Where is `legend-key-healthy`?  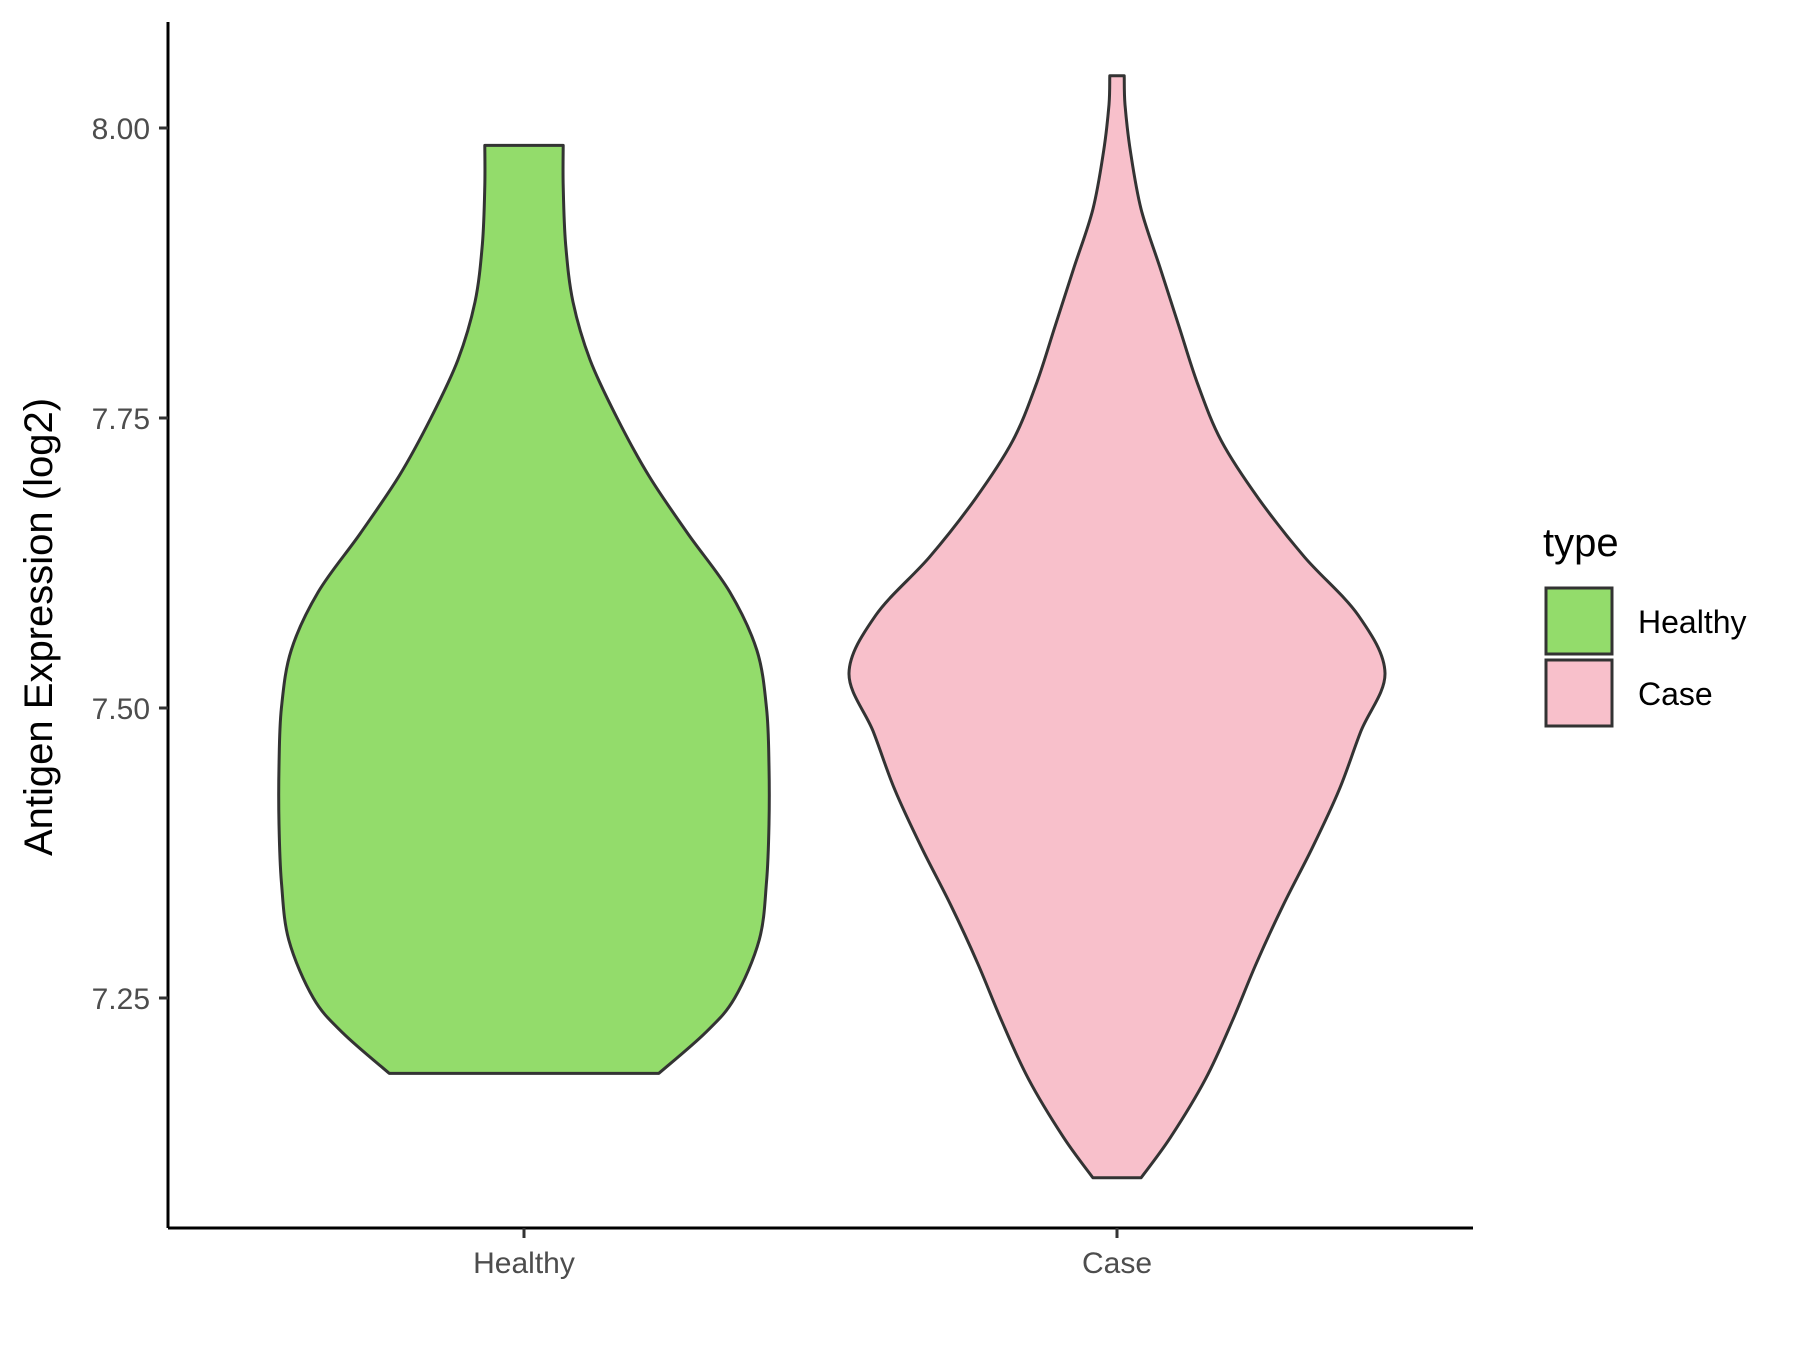
legend-key-healthy is located at coordinates (1579, 621).